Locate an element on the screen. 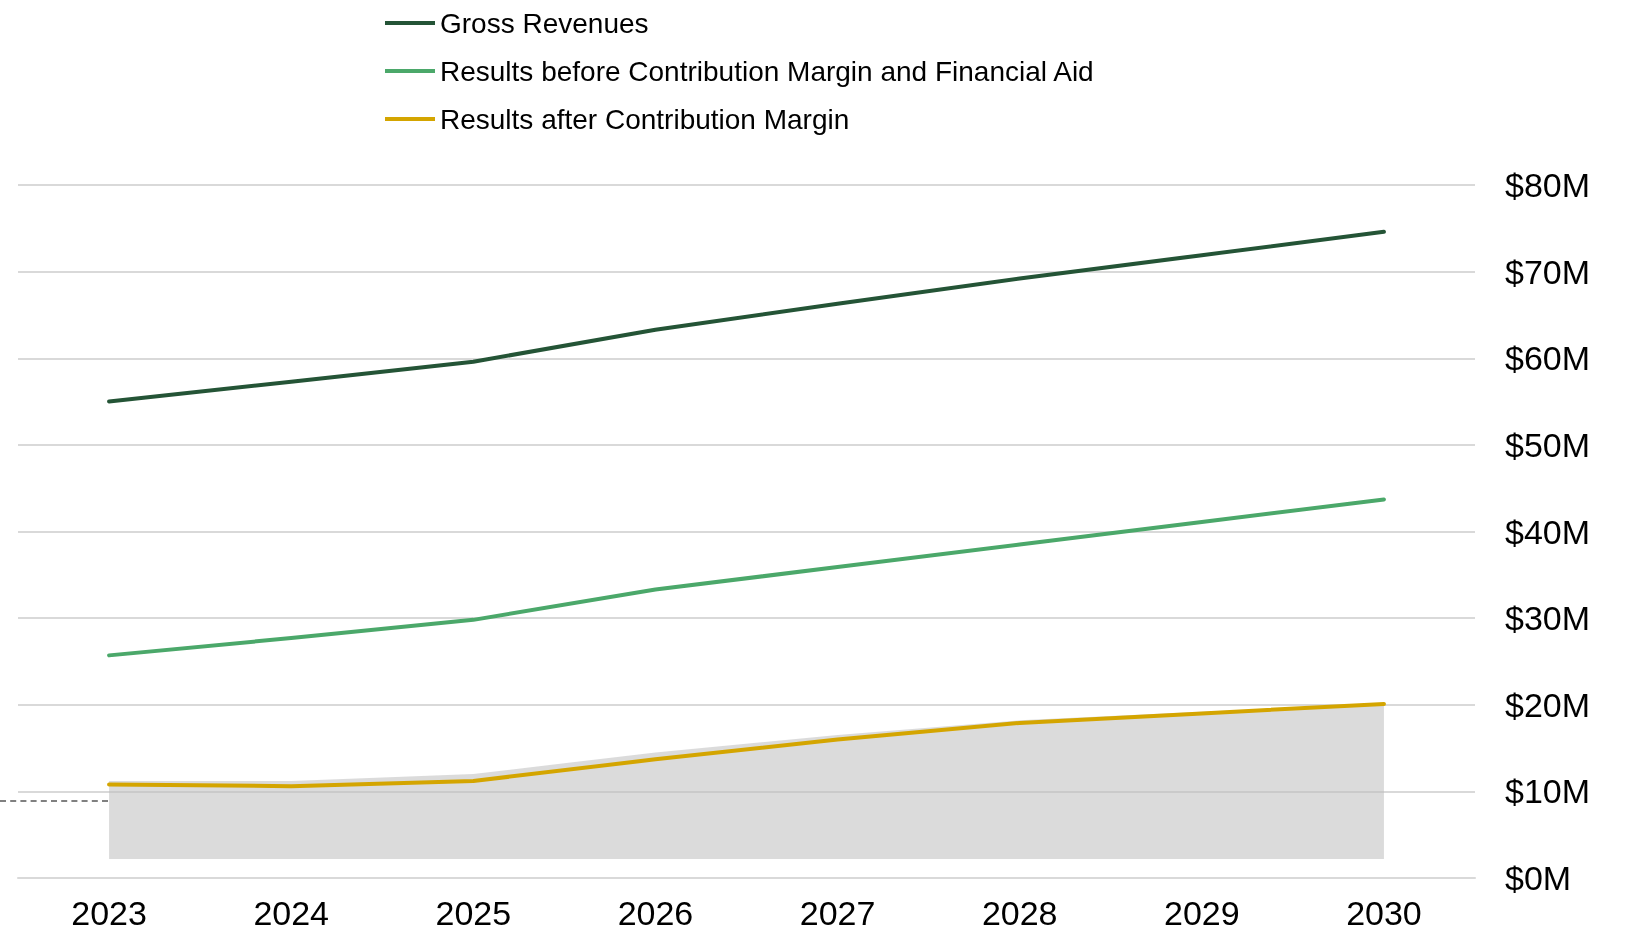 This screenshot has width=1631, height=939. legend-label: Results after Contribution Margin is located at coordinates (645, 119).